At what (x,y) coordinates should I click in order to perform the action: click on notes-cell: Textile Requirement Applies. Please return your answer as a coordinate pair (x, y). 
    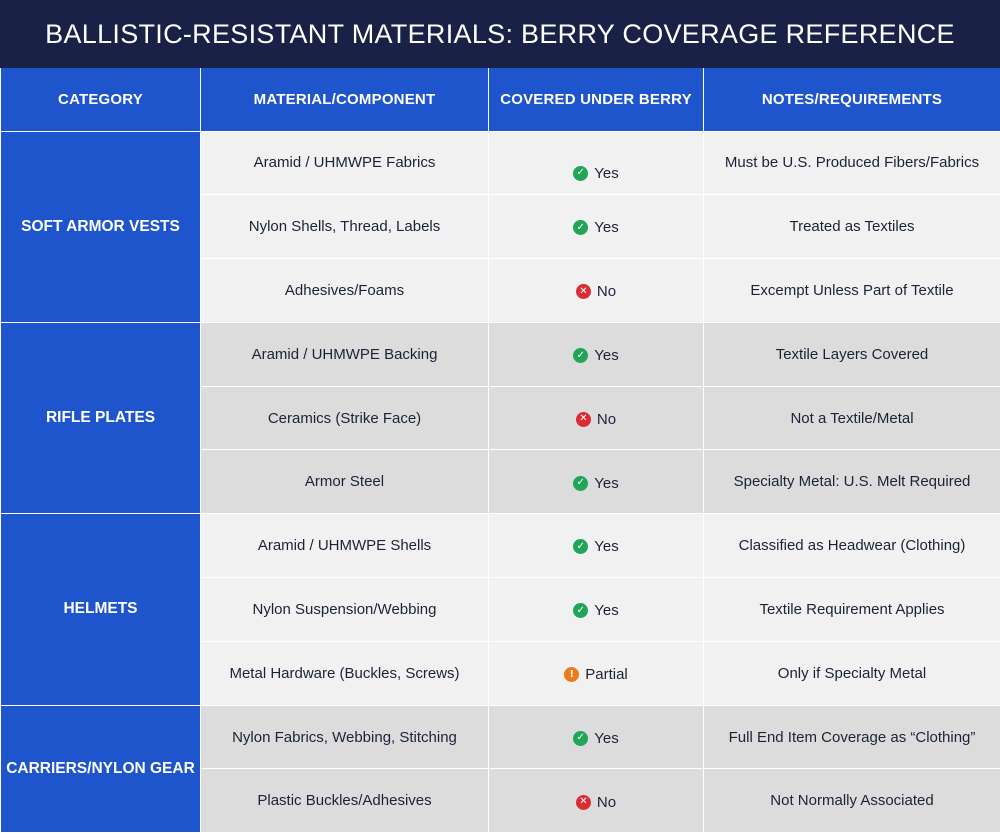
    Looking at the image, I should click on (851, 609).